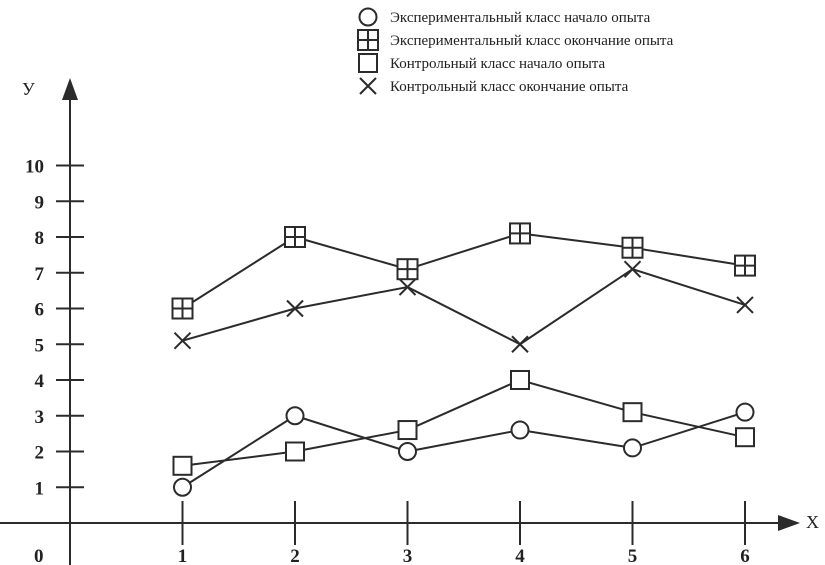  Describe the element at coordinates (40, 453) in the screenshot. I see `y-tick-label: 2` at that location.